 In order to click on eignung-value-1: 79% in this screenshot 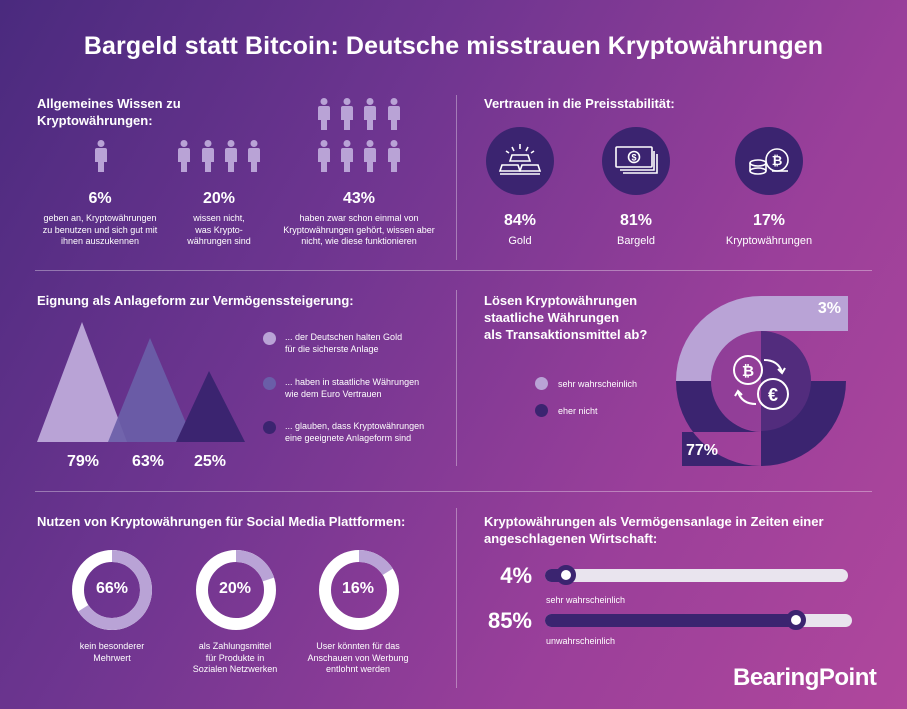, I will do `click(83, 461)`.